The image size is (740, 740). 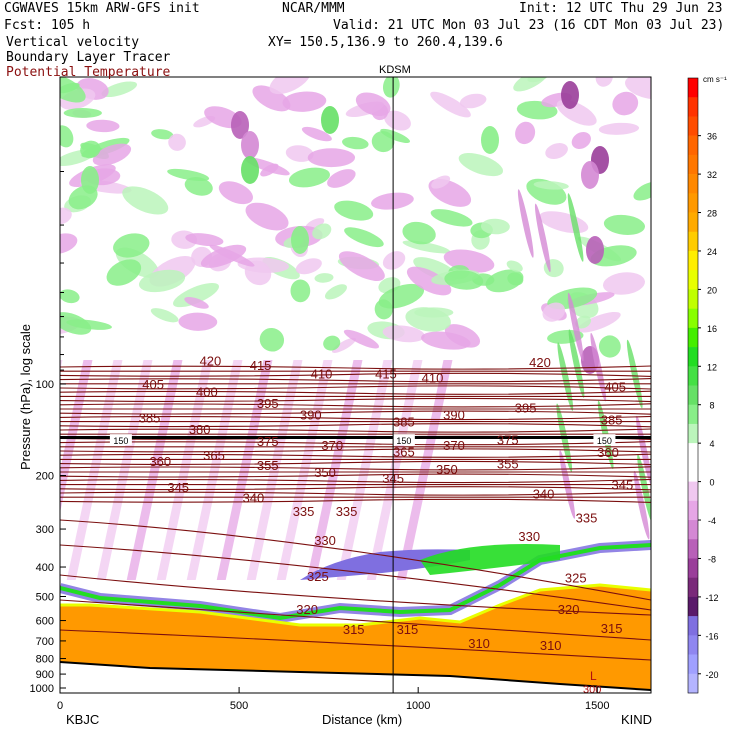 I want to click on surface-theta-label: 300, so click(x=592, y=690).